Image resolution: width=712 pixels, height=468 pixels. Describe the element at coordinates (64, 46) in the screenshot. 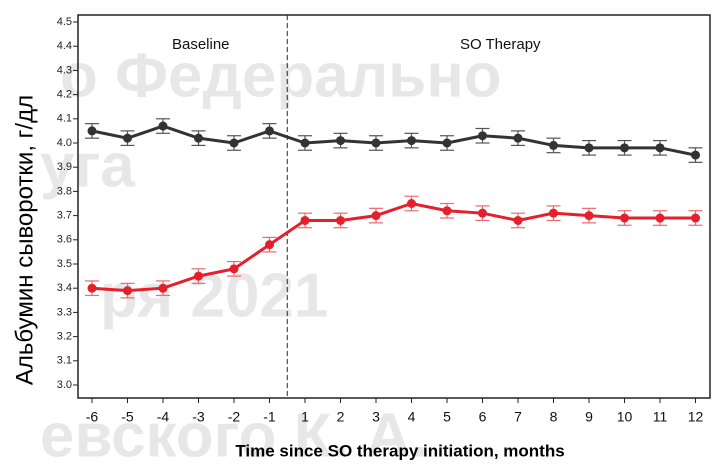

I see `y-tick-label: 4.4` at that location.